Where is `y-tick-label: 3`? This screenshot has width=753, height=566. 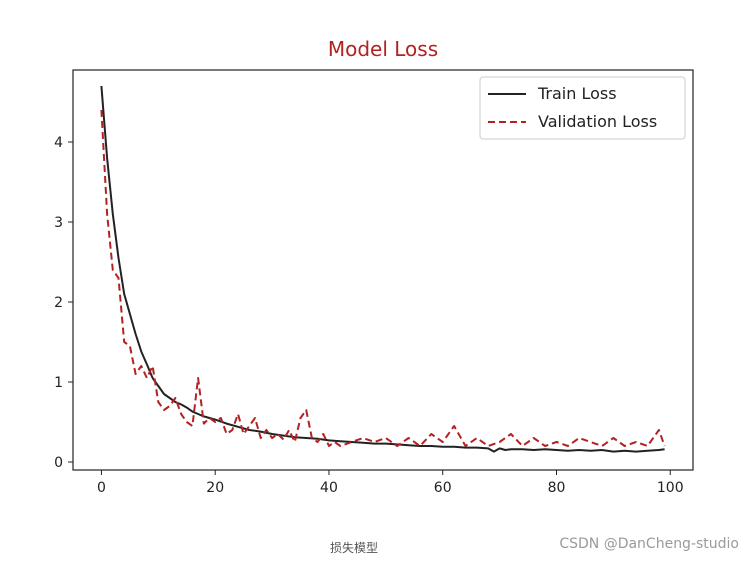 y-tick-label: 3 is located at coordinates (58, 223).